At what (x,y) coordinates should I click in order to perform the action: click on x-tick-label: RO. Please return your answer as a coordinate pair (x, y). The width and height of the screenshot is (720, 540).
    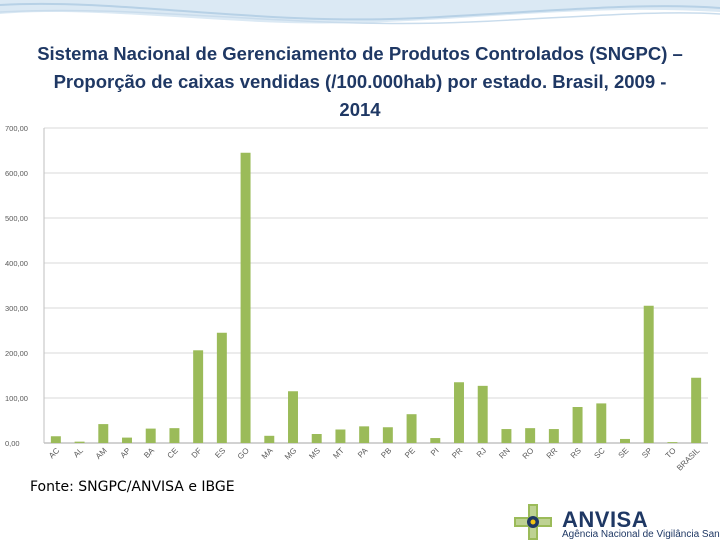
    Looking at the image, I should click on (528, 453).